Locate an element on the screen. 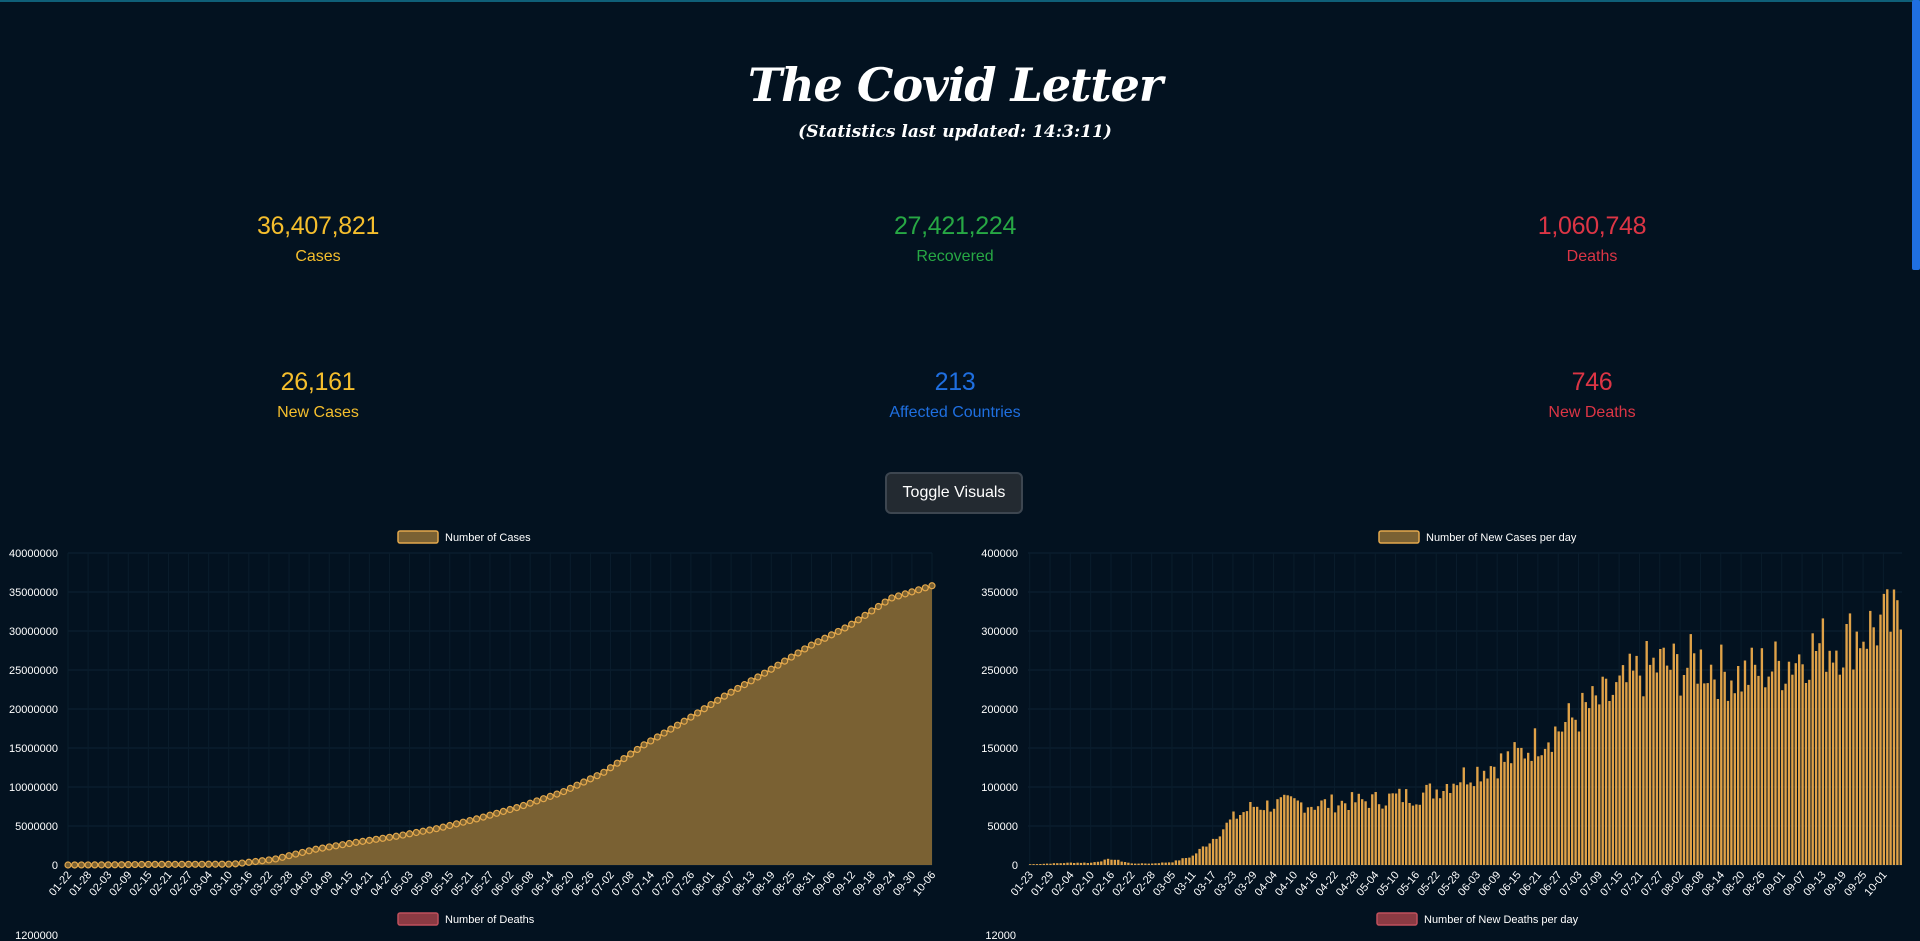 The height and width of the screenshot is (941, 1920). new-deaths-y-tick: 12000 is located at coordinates (1000, 935).